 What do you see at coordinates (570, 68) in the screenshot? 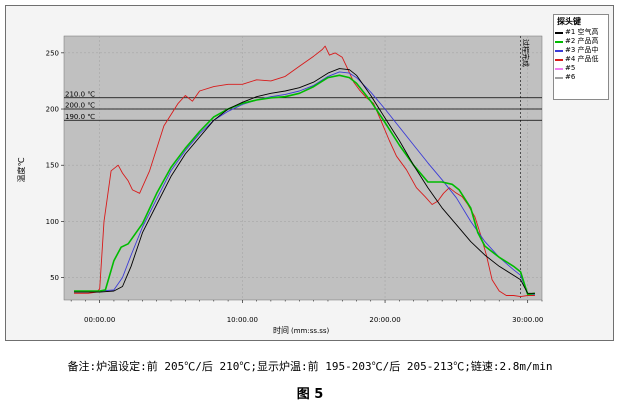
I see `legend-item-label: #5` at bounding box center [570, 68].